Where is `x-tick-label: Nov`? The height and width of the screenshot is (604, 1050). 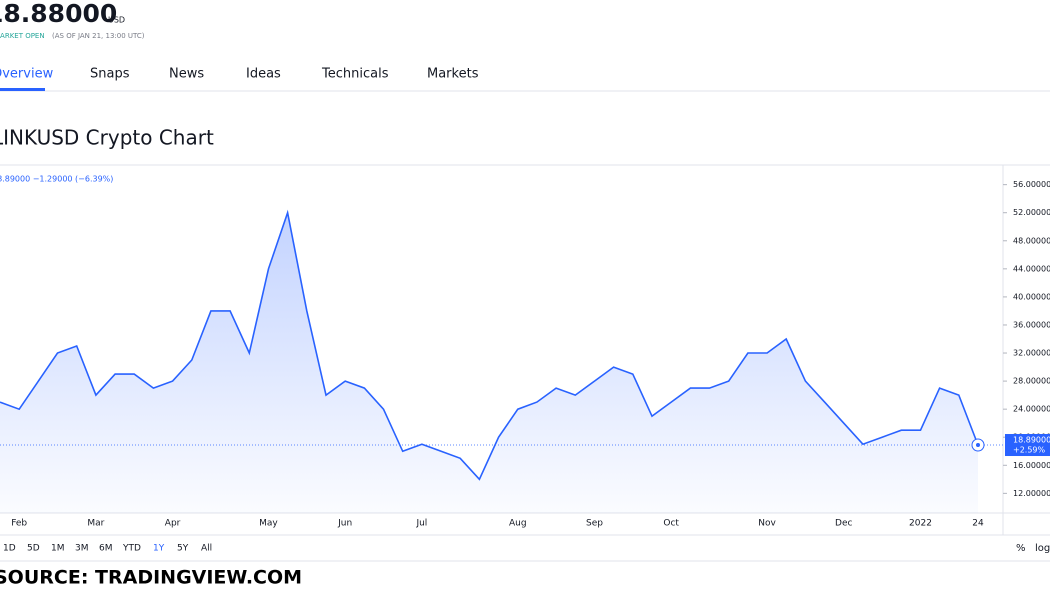 x-tick-label: Nov is located at coordinates (767, 524).